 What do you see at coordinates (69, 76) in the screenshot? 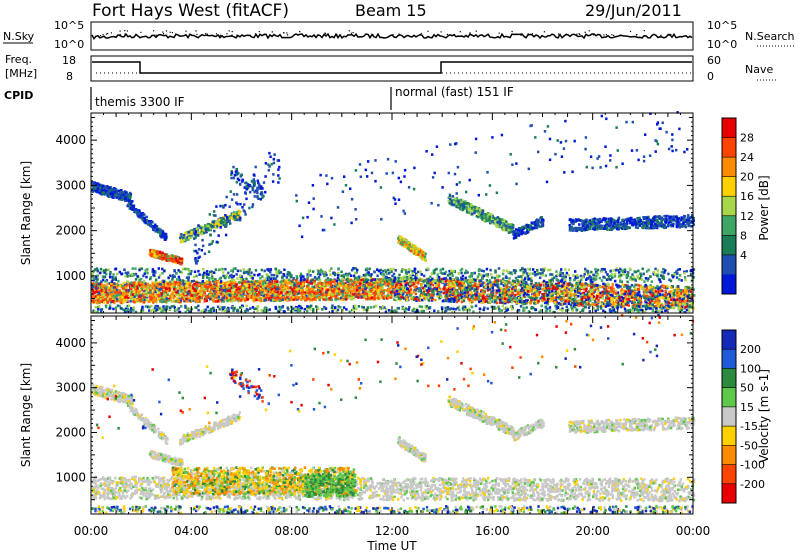
I see `freq-tick-low: 8` at bounding box center [69, 76].